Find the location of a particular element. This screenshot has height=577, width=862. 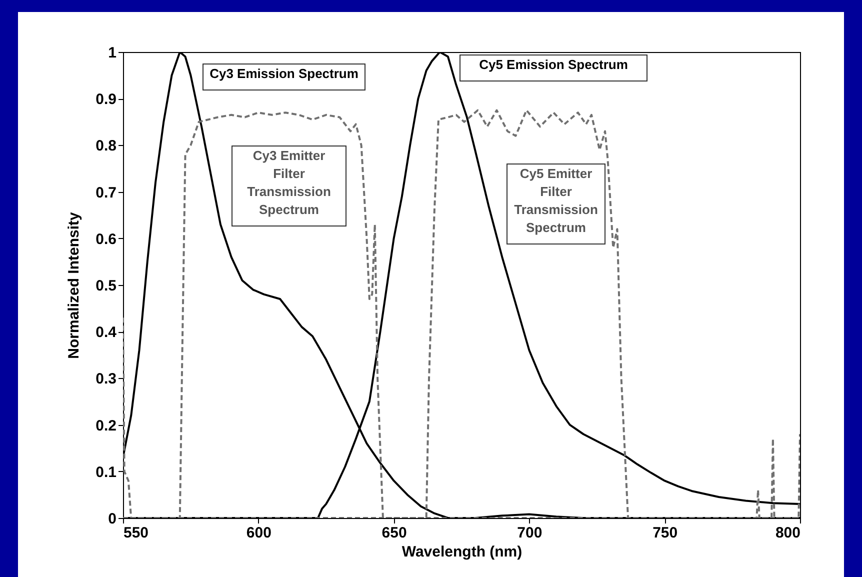

x-axis-title: Wavelength (nm) is located at coordinates (462, 552).